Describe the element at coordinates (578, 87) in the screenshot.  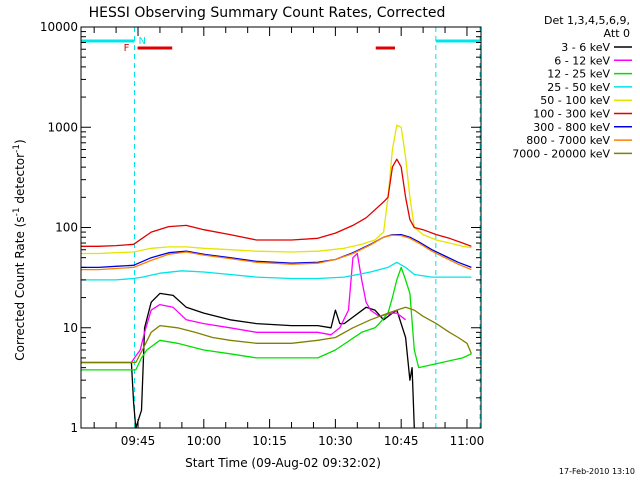
I see `legend-label: 25 - 50 keV` at that location.